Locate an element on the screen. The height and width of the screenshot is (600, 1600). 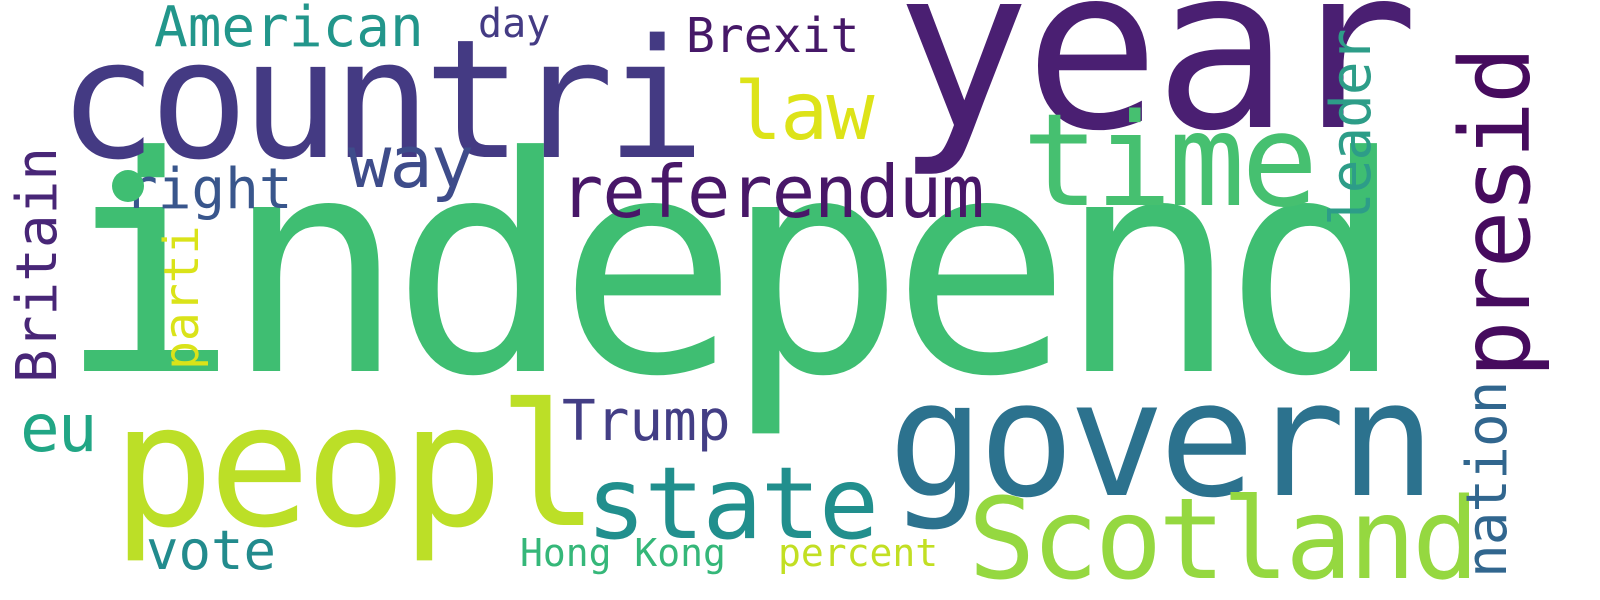
percent-word: percent is located at coordinates (858, 553).